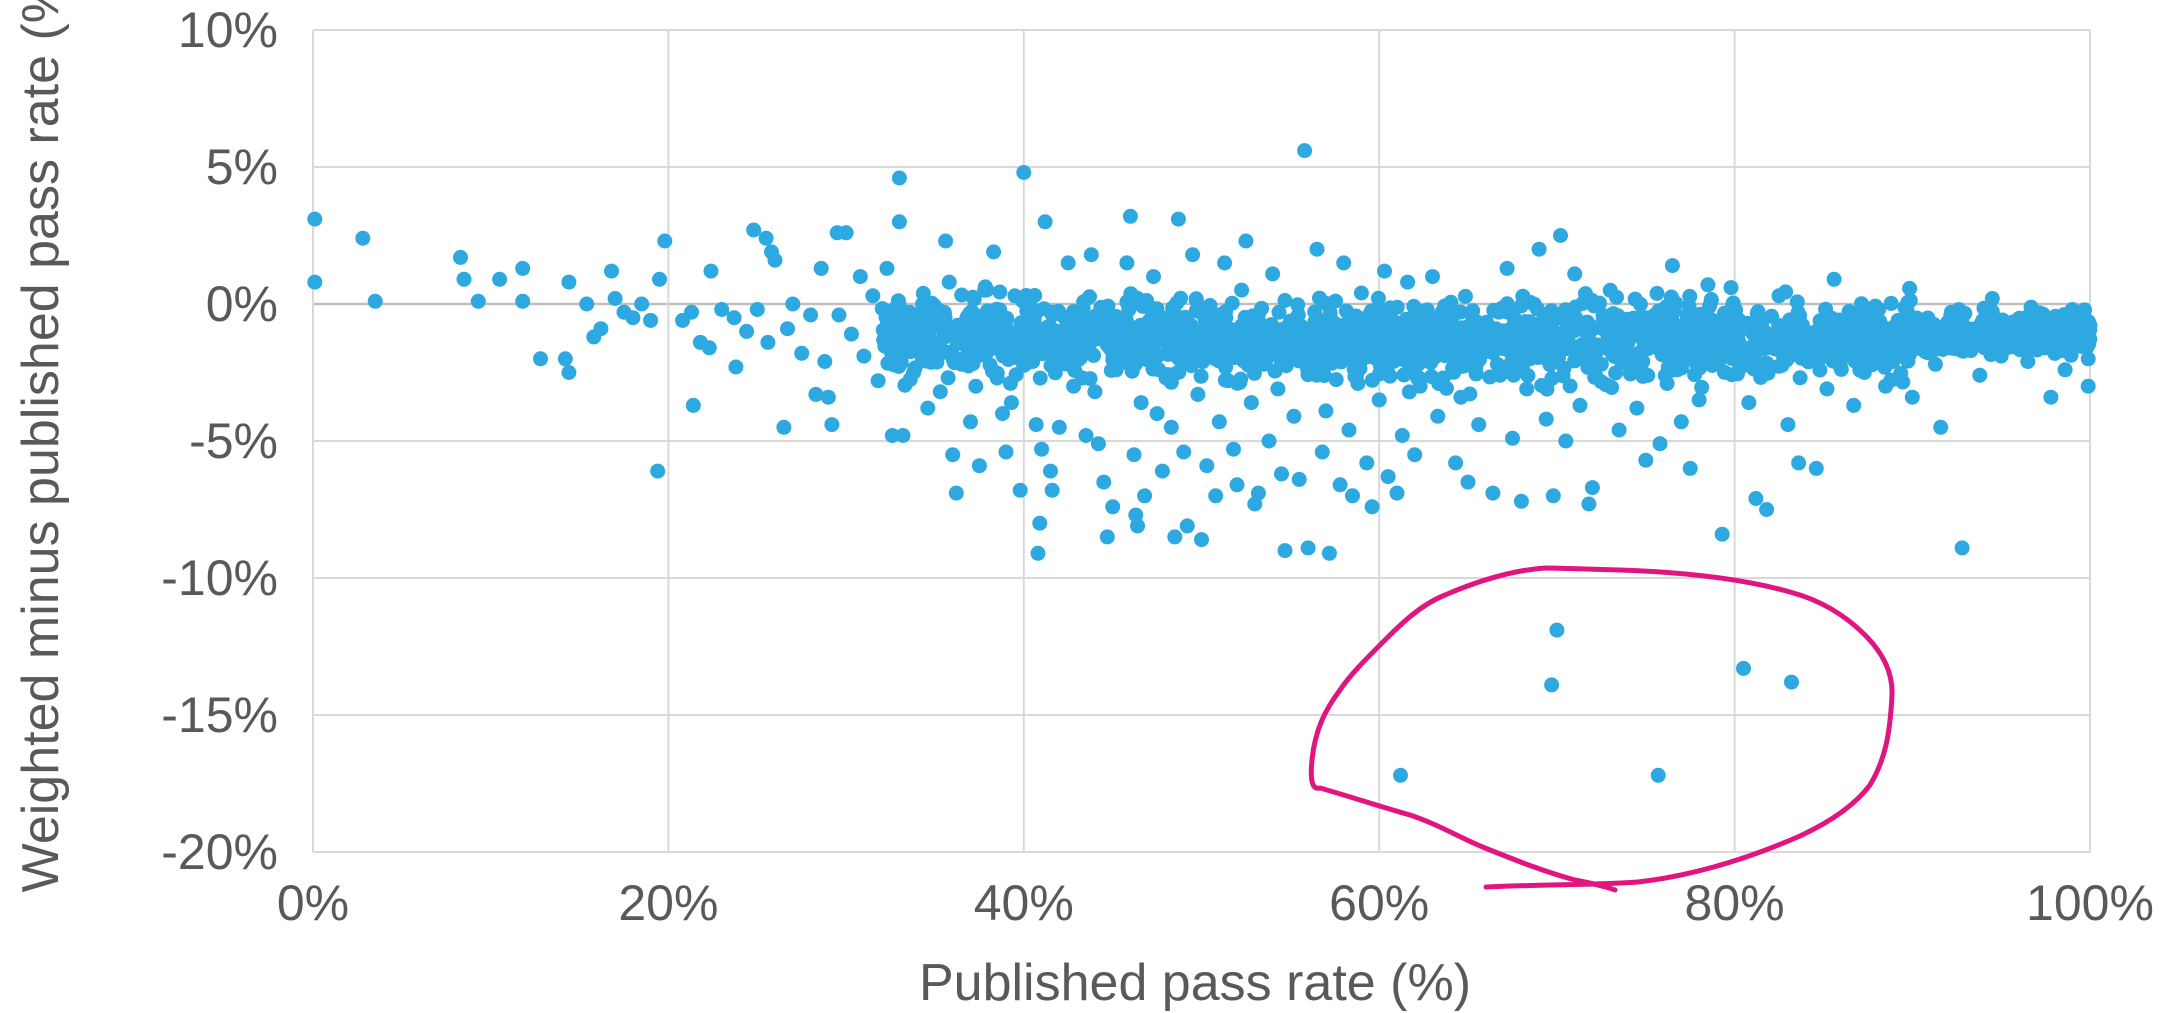  What do you see at coordinates (219, 441) in the screenshot?
I see `y-tick-labels: 10% 5% 0% -5% -10% -15% -20%` at bounding box center [219, 441].